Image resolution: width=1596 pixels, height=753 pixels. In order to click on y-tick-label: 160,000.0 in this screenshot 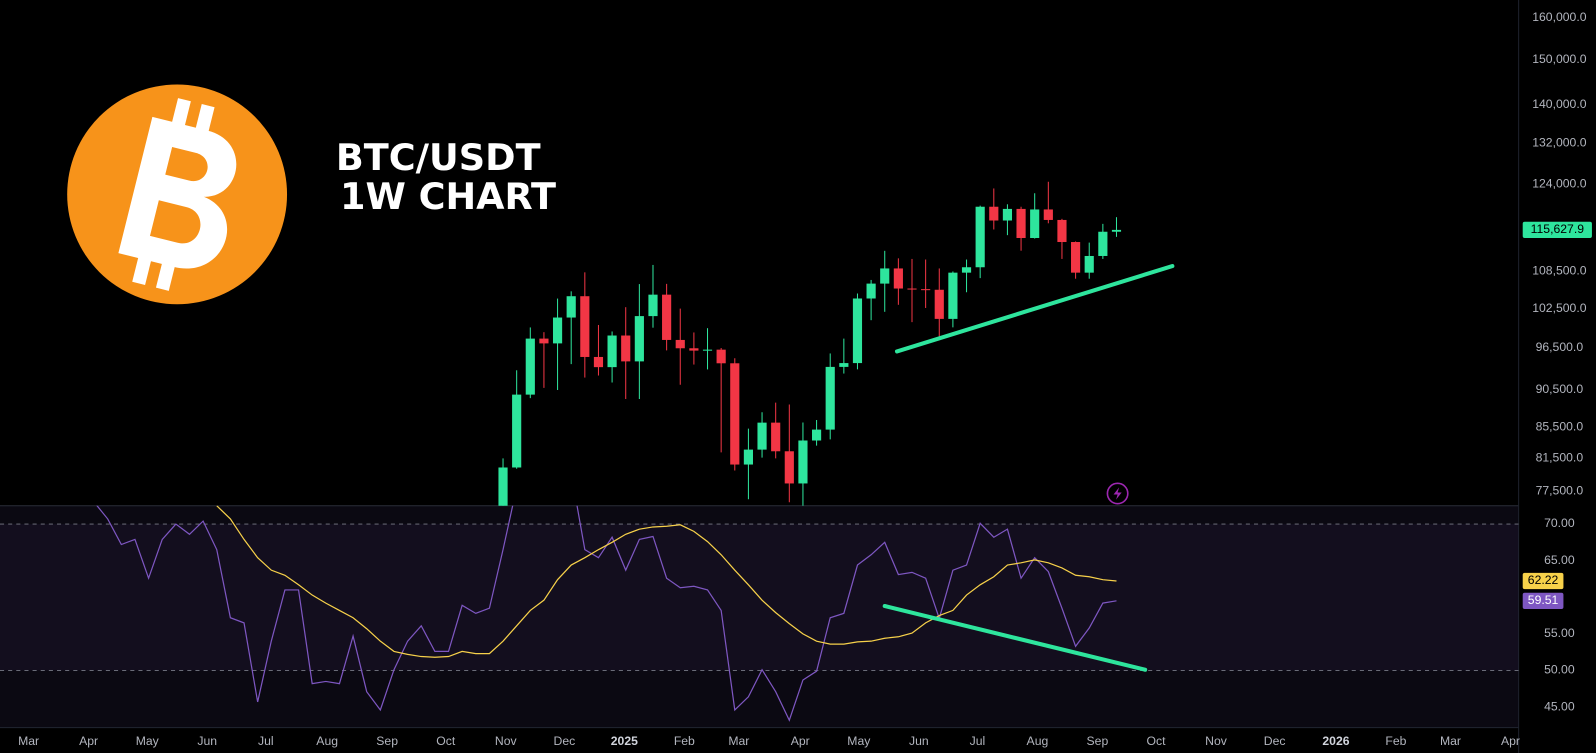, I will do `click(1559, 17)`.